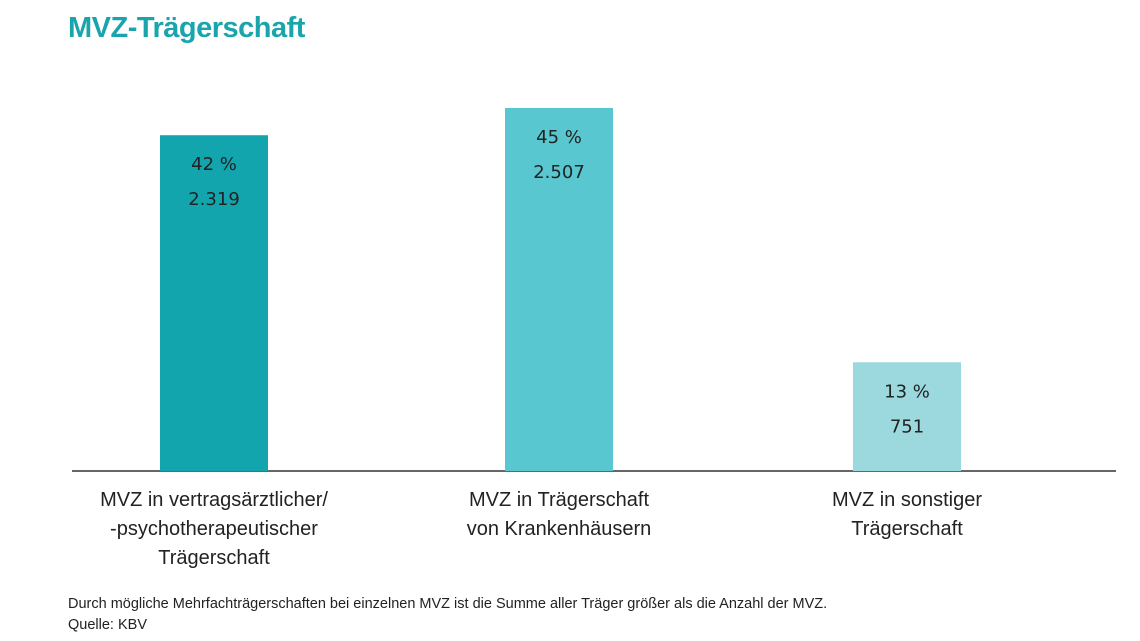 The height and width of the screenshot is (641, 1140). Describe the element at coordinates (214, 164) in the screenshot. I see `percentage-label: 42 %` at that location.